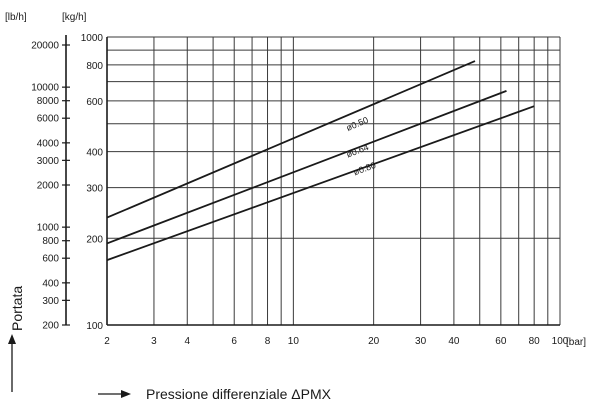 This screenshot has width=596, height=405. I want to click on x-tick-label: 20, so click(374, 341).